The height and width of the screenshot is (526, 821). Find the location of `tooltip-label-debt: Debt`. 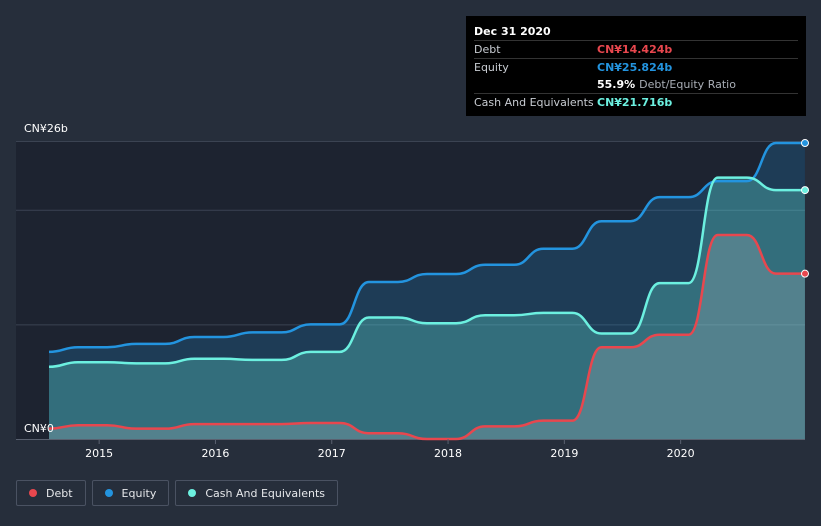

tooltip-label-debt: Debt is located at coordinates (487, 49).